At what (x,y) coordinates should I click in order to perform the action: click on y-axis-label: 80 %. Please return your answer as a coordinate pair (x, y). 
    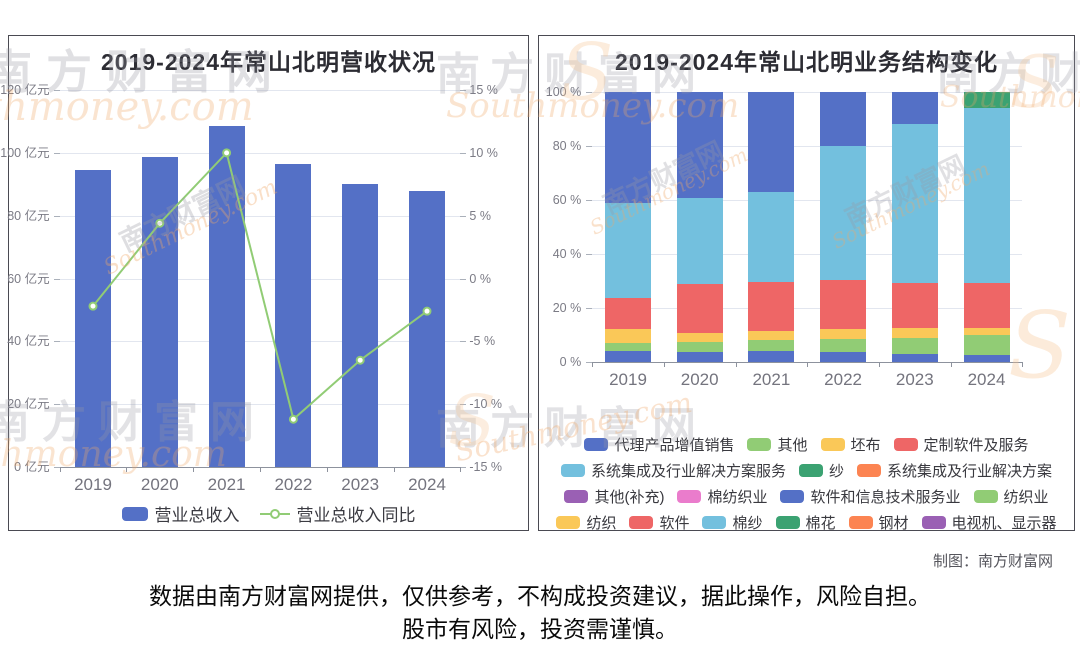
    Looking at the image, I should click on (567, 146).